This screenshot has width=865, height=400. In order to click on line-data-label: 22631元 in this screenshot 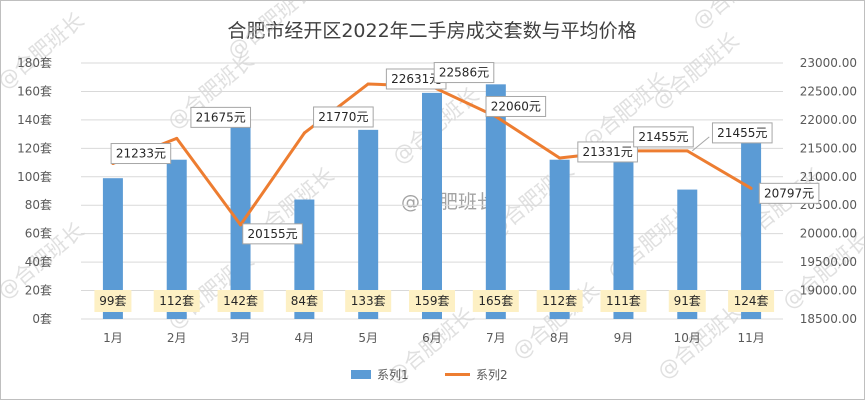, I will do `click(416, 79)`.